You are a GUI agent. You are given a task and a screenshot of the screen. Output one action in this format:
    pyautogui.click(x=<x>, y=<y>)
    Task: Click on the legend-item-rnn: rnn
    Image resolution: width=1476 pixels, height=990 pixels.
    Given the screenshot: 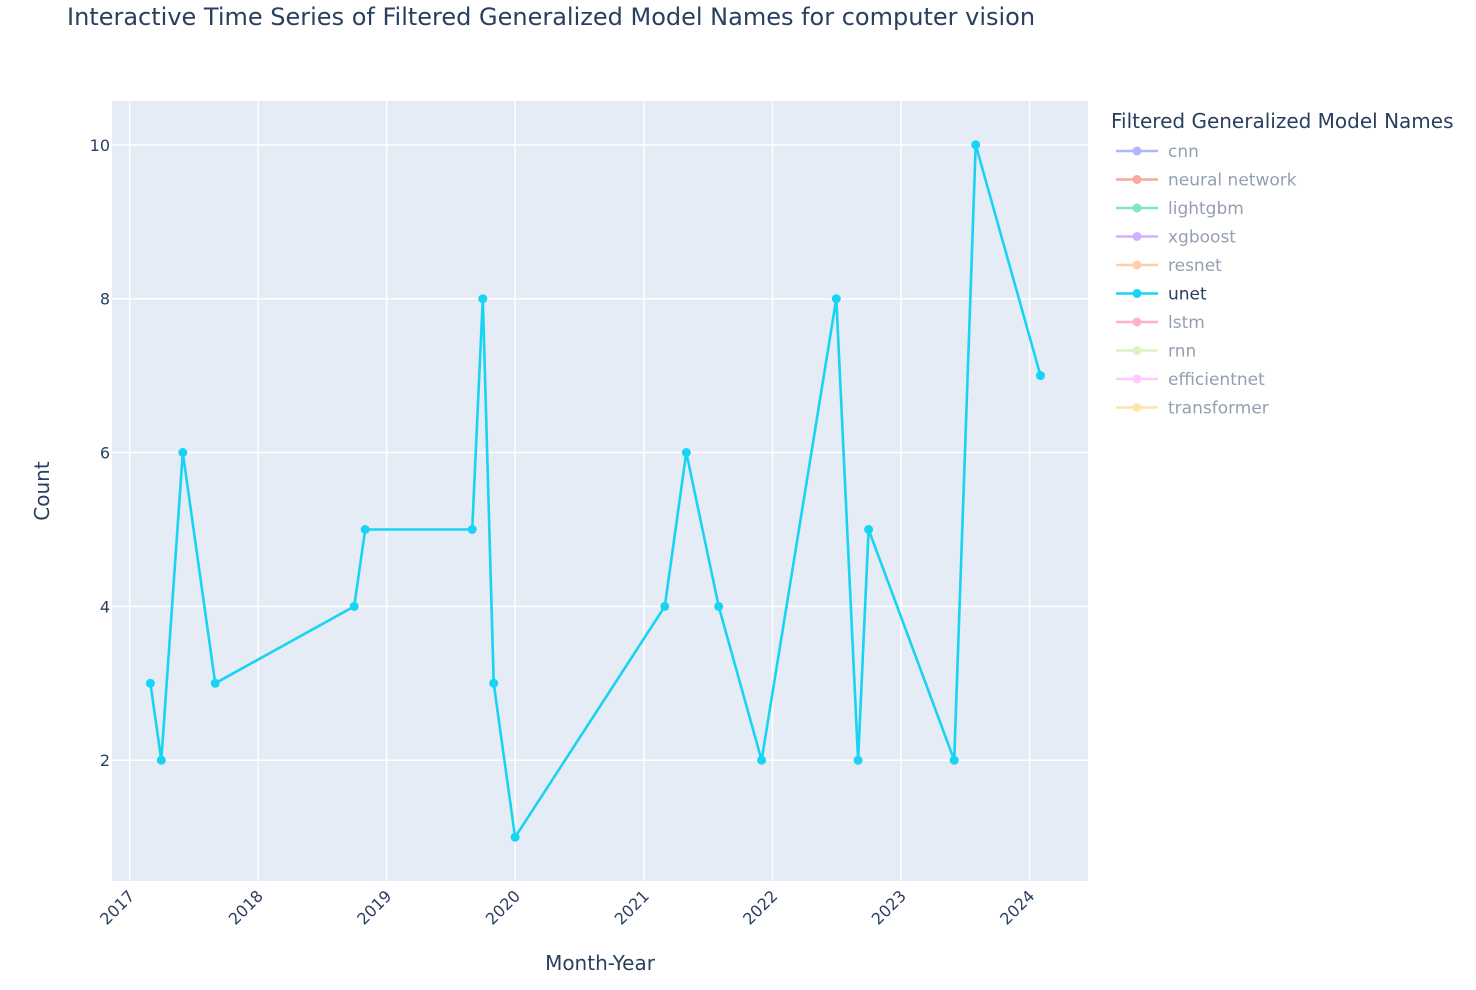 What is the action you would take?
    pyautogui.click(x=1156, y=352)
    